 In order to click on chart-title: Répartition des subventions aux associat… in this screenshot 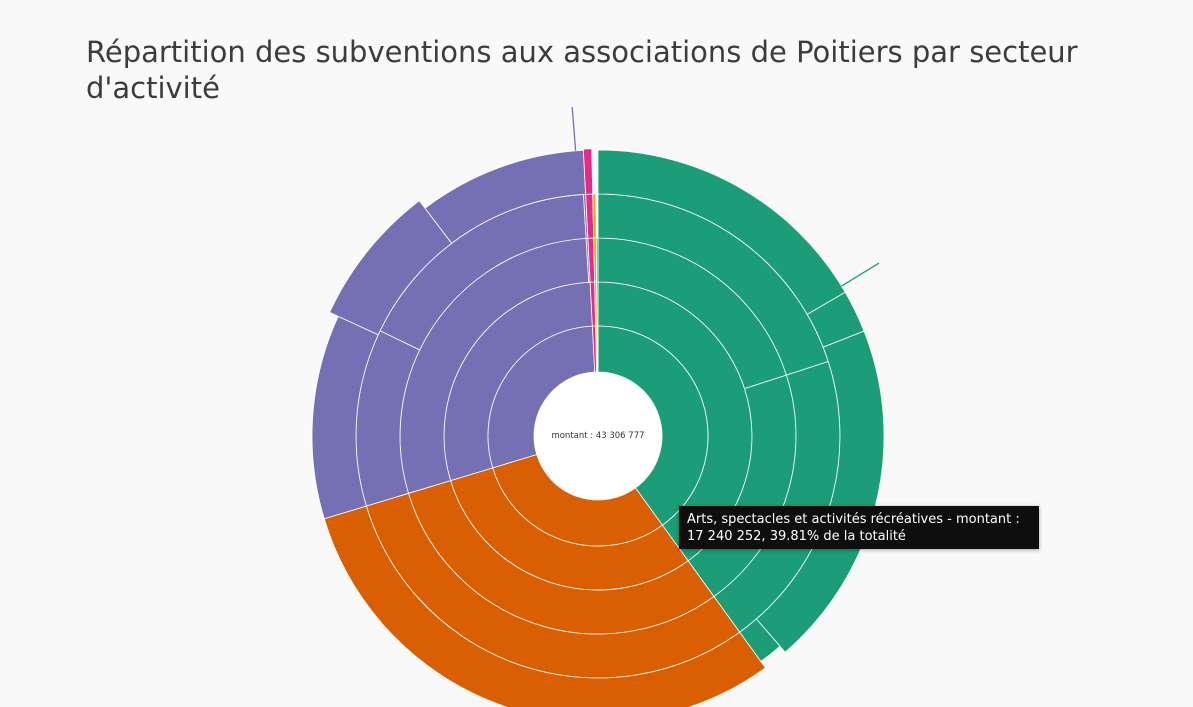, I will do `click(582, 70)`.